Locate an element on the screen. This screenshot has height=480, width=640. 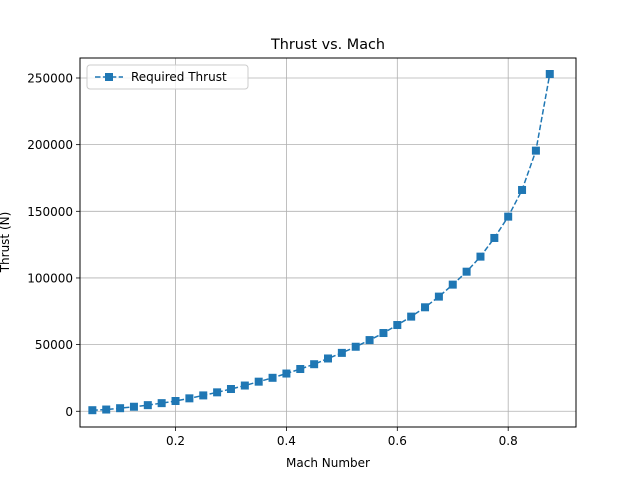
y-axis-label: Thrust (N) is located at coordinates (6, 243).